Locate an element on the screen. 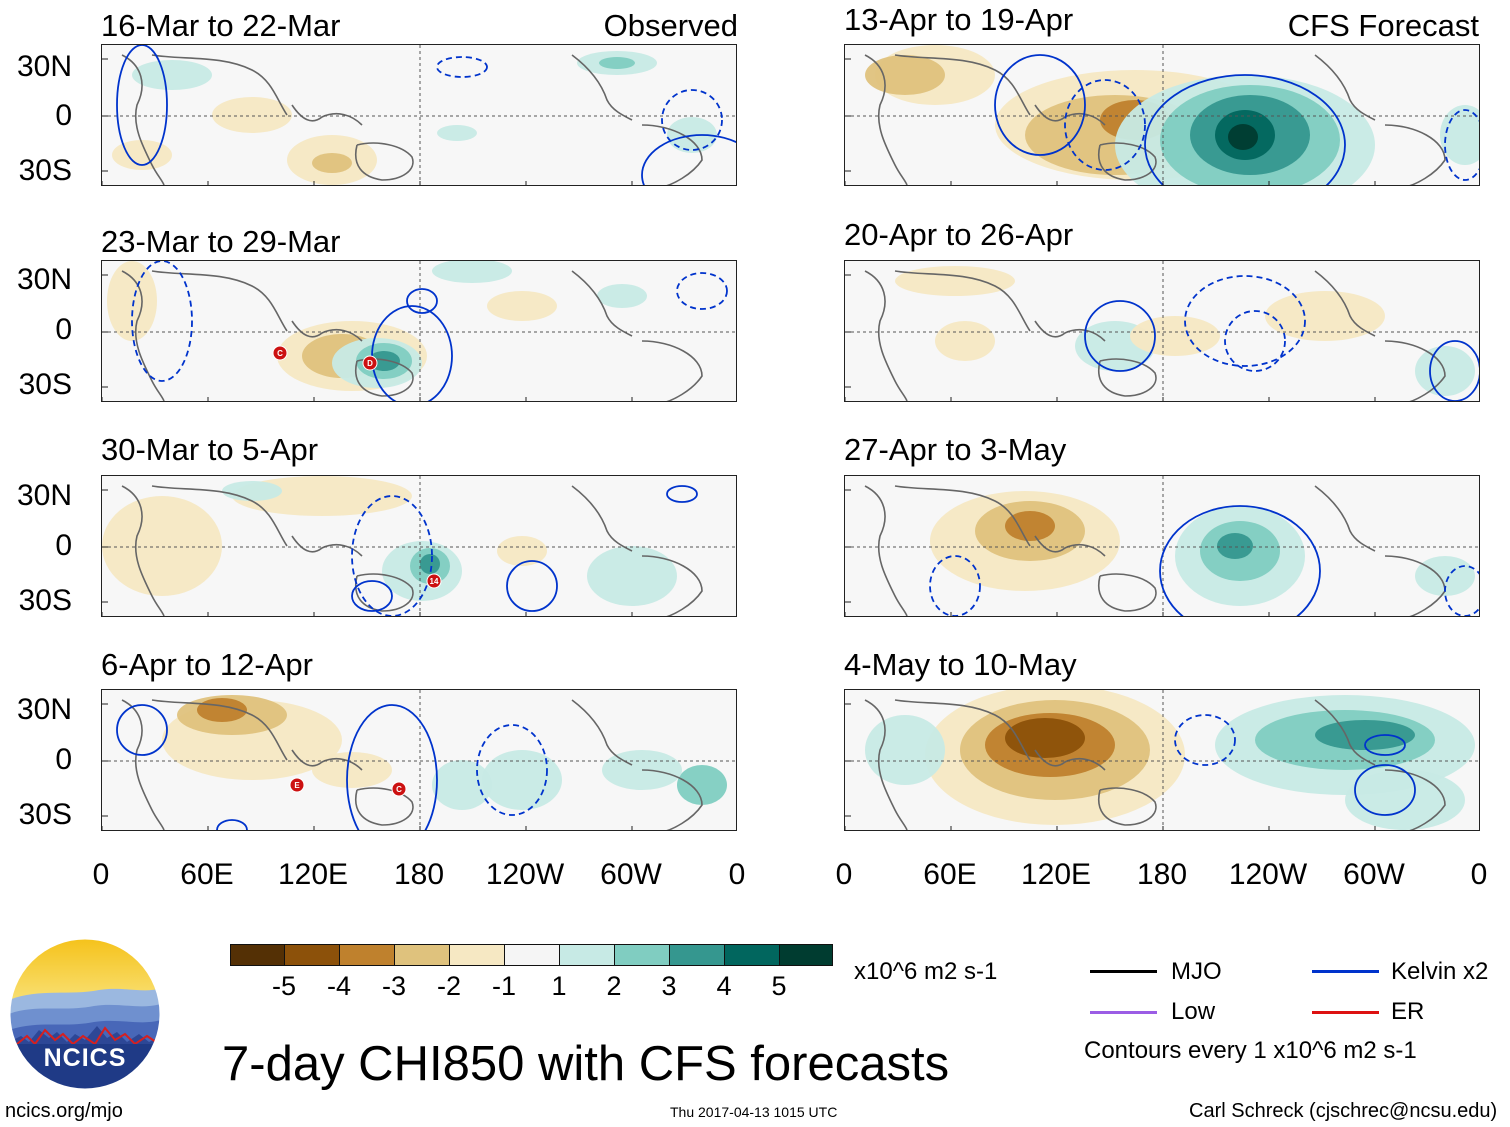 This screenshot has height=1127, width=1510. map-frame is located at coordinates (1162, 760).